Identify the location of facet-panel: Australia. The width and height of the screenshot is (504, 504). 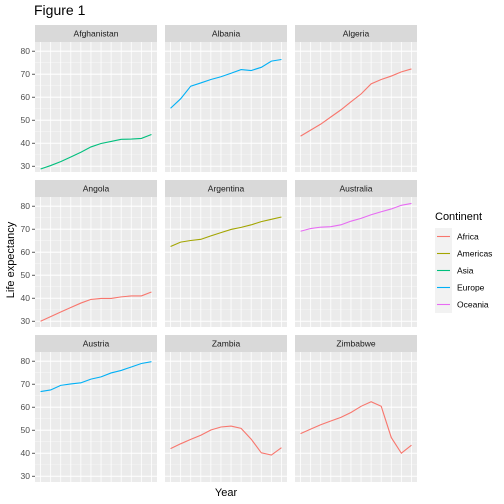
(356, 253).